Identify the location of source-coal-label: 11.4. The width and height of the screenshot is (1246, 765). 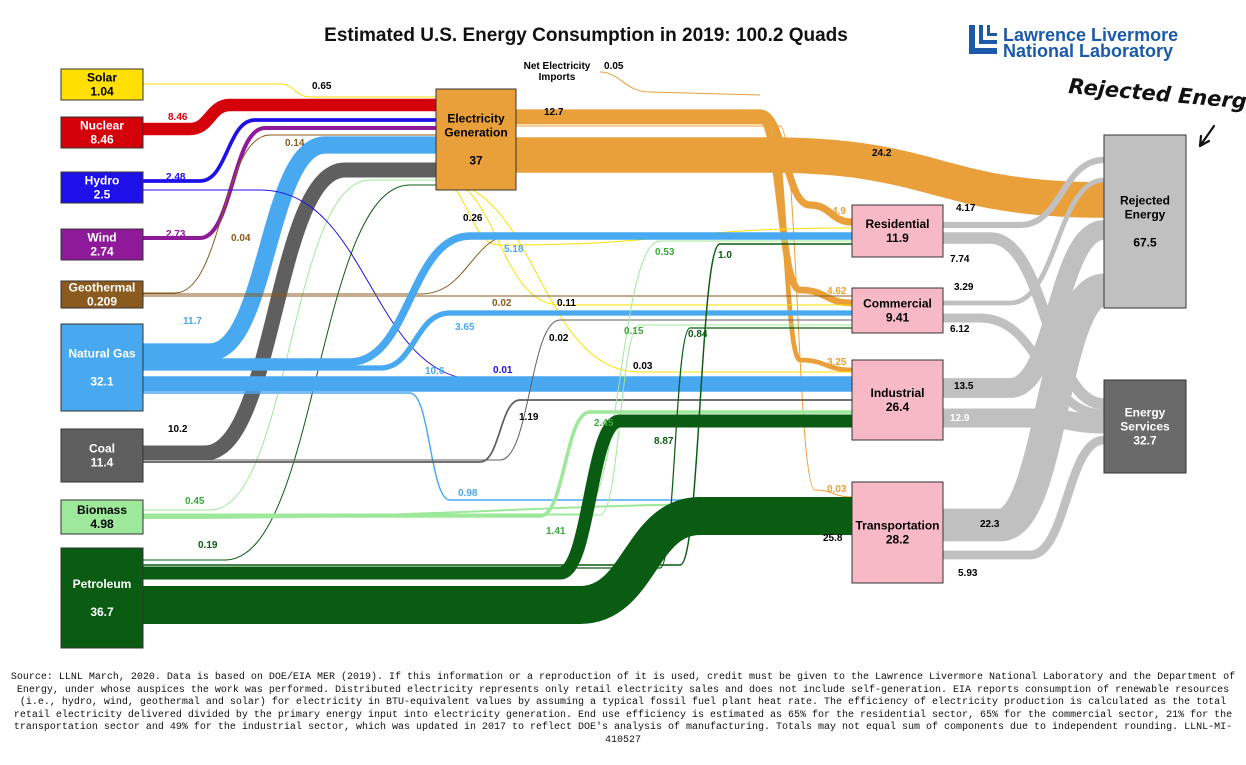
(102, 463).